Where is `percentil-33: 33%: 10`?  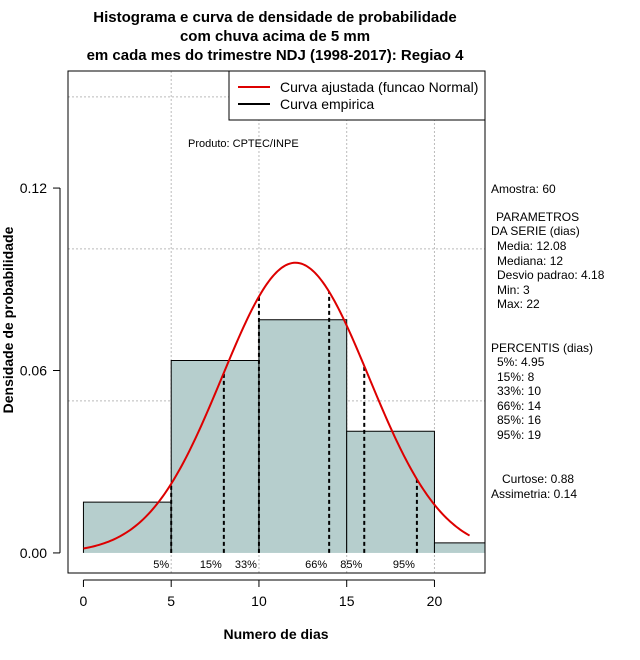
percentil-33: 33%: 10 is located at coordinates (519, 391).